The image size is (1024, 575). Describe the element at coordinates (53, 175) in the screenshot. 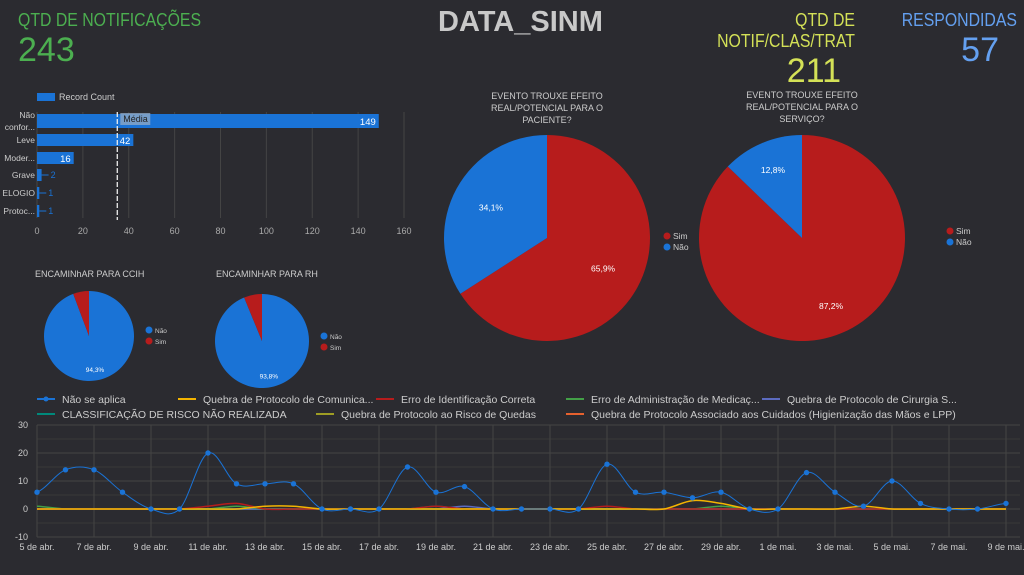

I see `data-label: 2` at that location.